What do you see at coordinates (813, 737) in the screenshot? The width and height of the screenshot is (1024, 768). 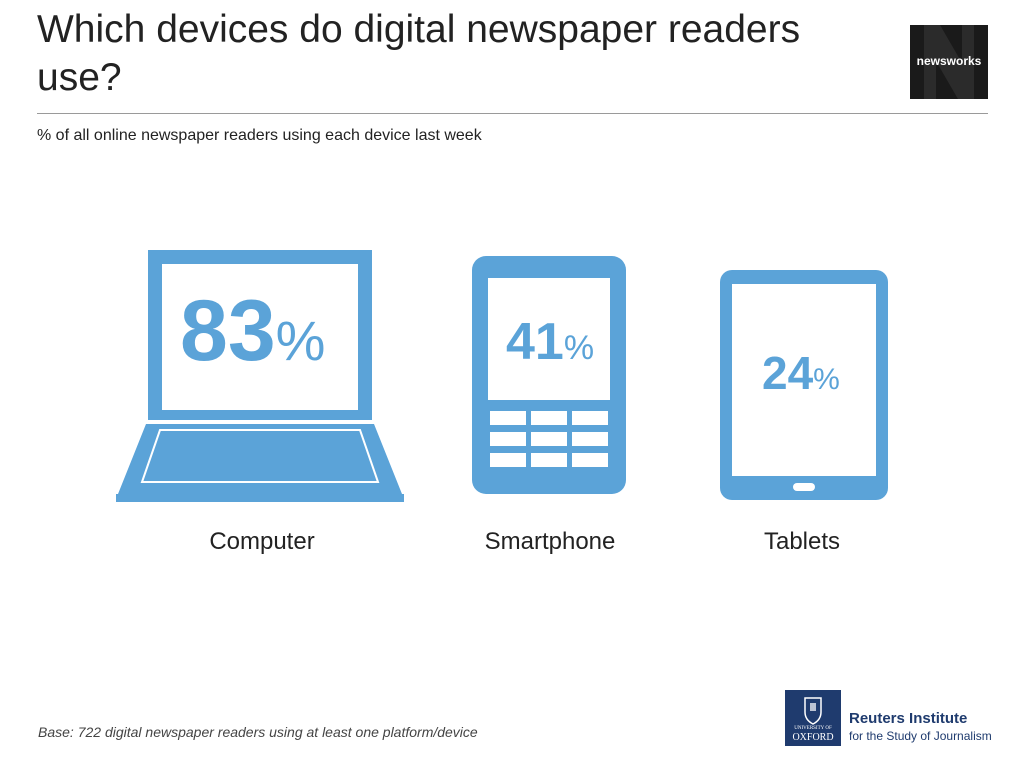 I see `oxford-text: OXFORD` at bounding box center [813, 737].